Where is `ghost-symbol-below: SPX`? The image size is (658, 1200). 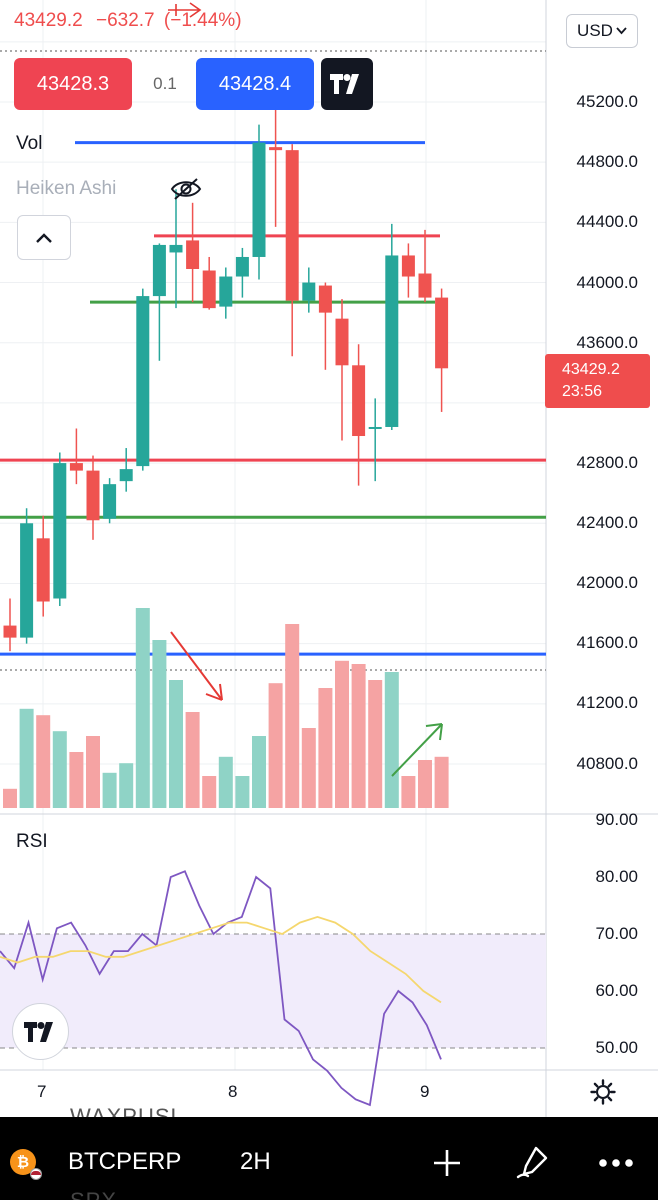 ghost-symbol-below: SPX is located at coordinates (93, 1194).